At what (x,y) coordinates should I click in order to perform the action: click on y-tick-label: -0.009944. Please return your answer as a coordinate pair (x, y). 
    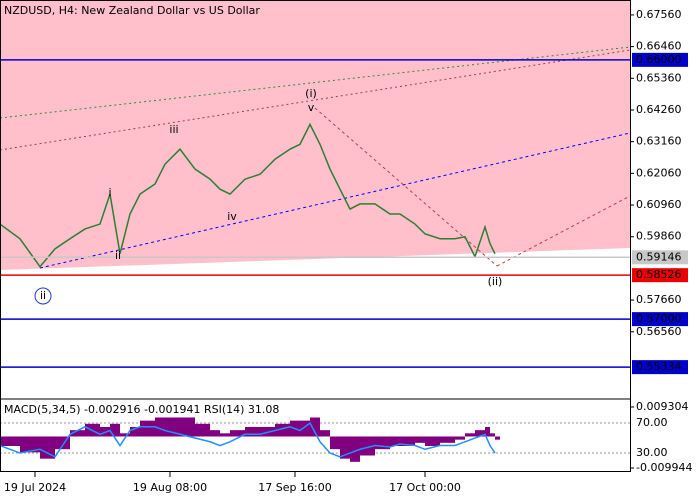
    Looking at the image, I should click on (664, 467).